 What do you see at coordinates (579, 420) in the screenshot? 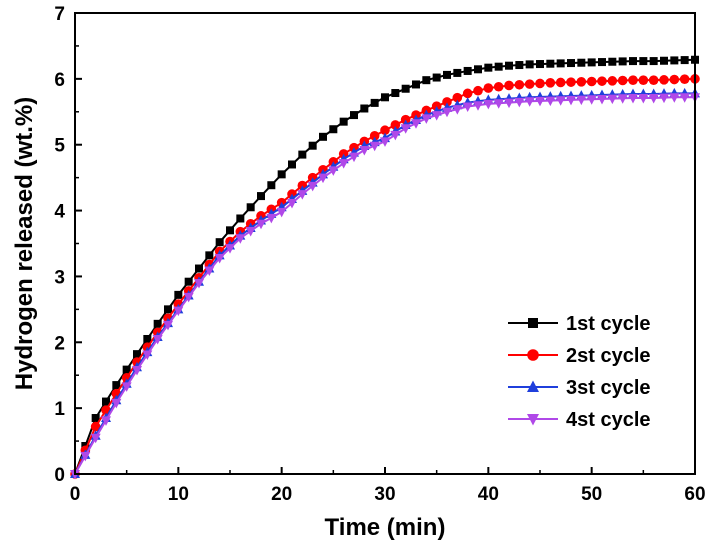
I see `legend-item-4: 4st cycle` at bounding box center [579, 420].